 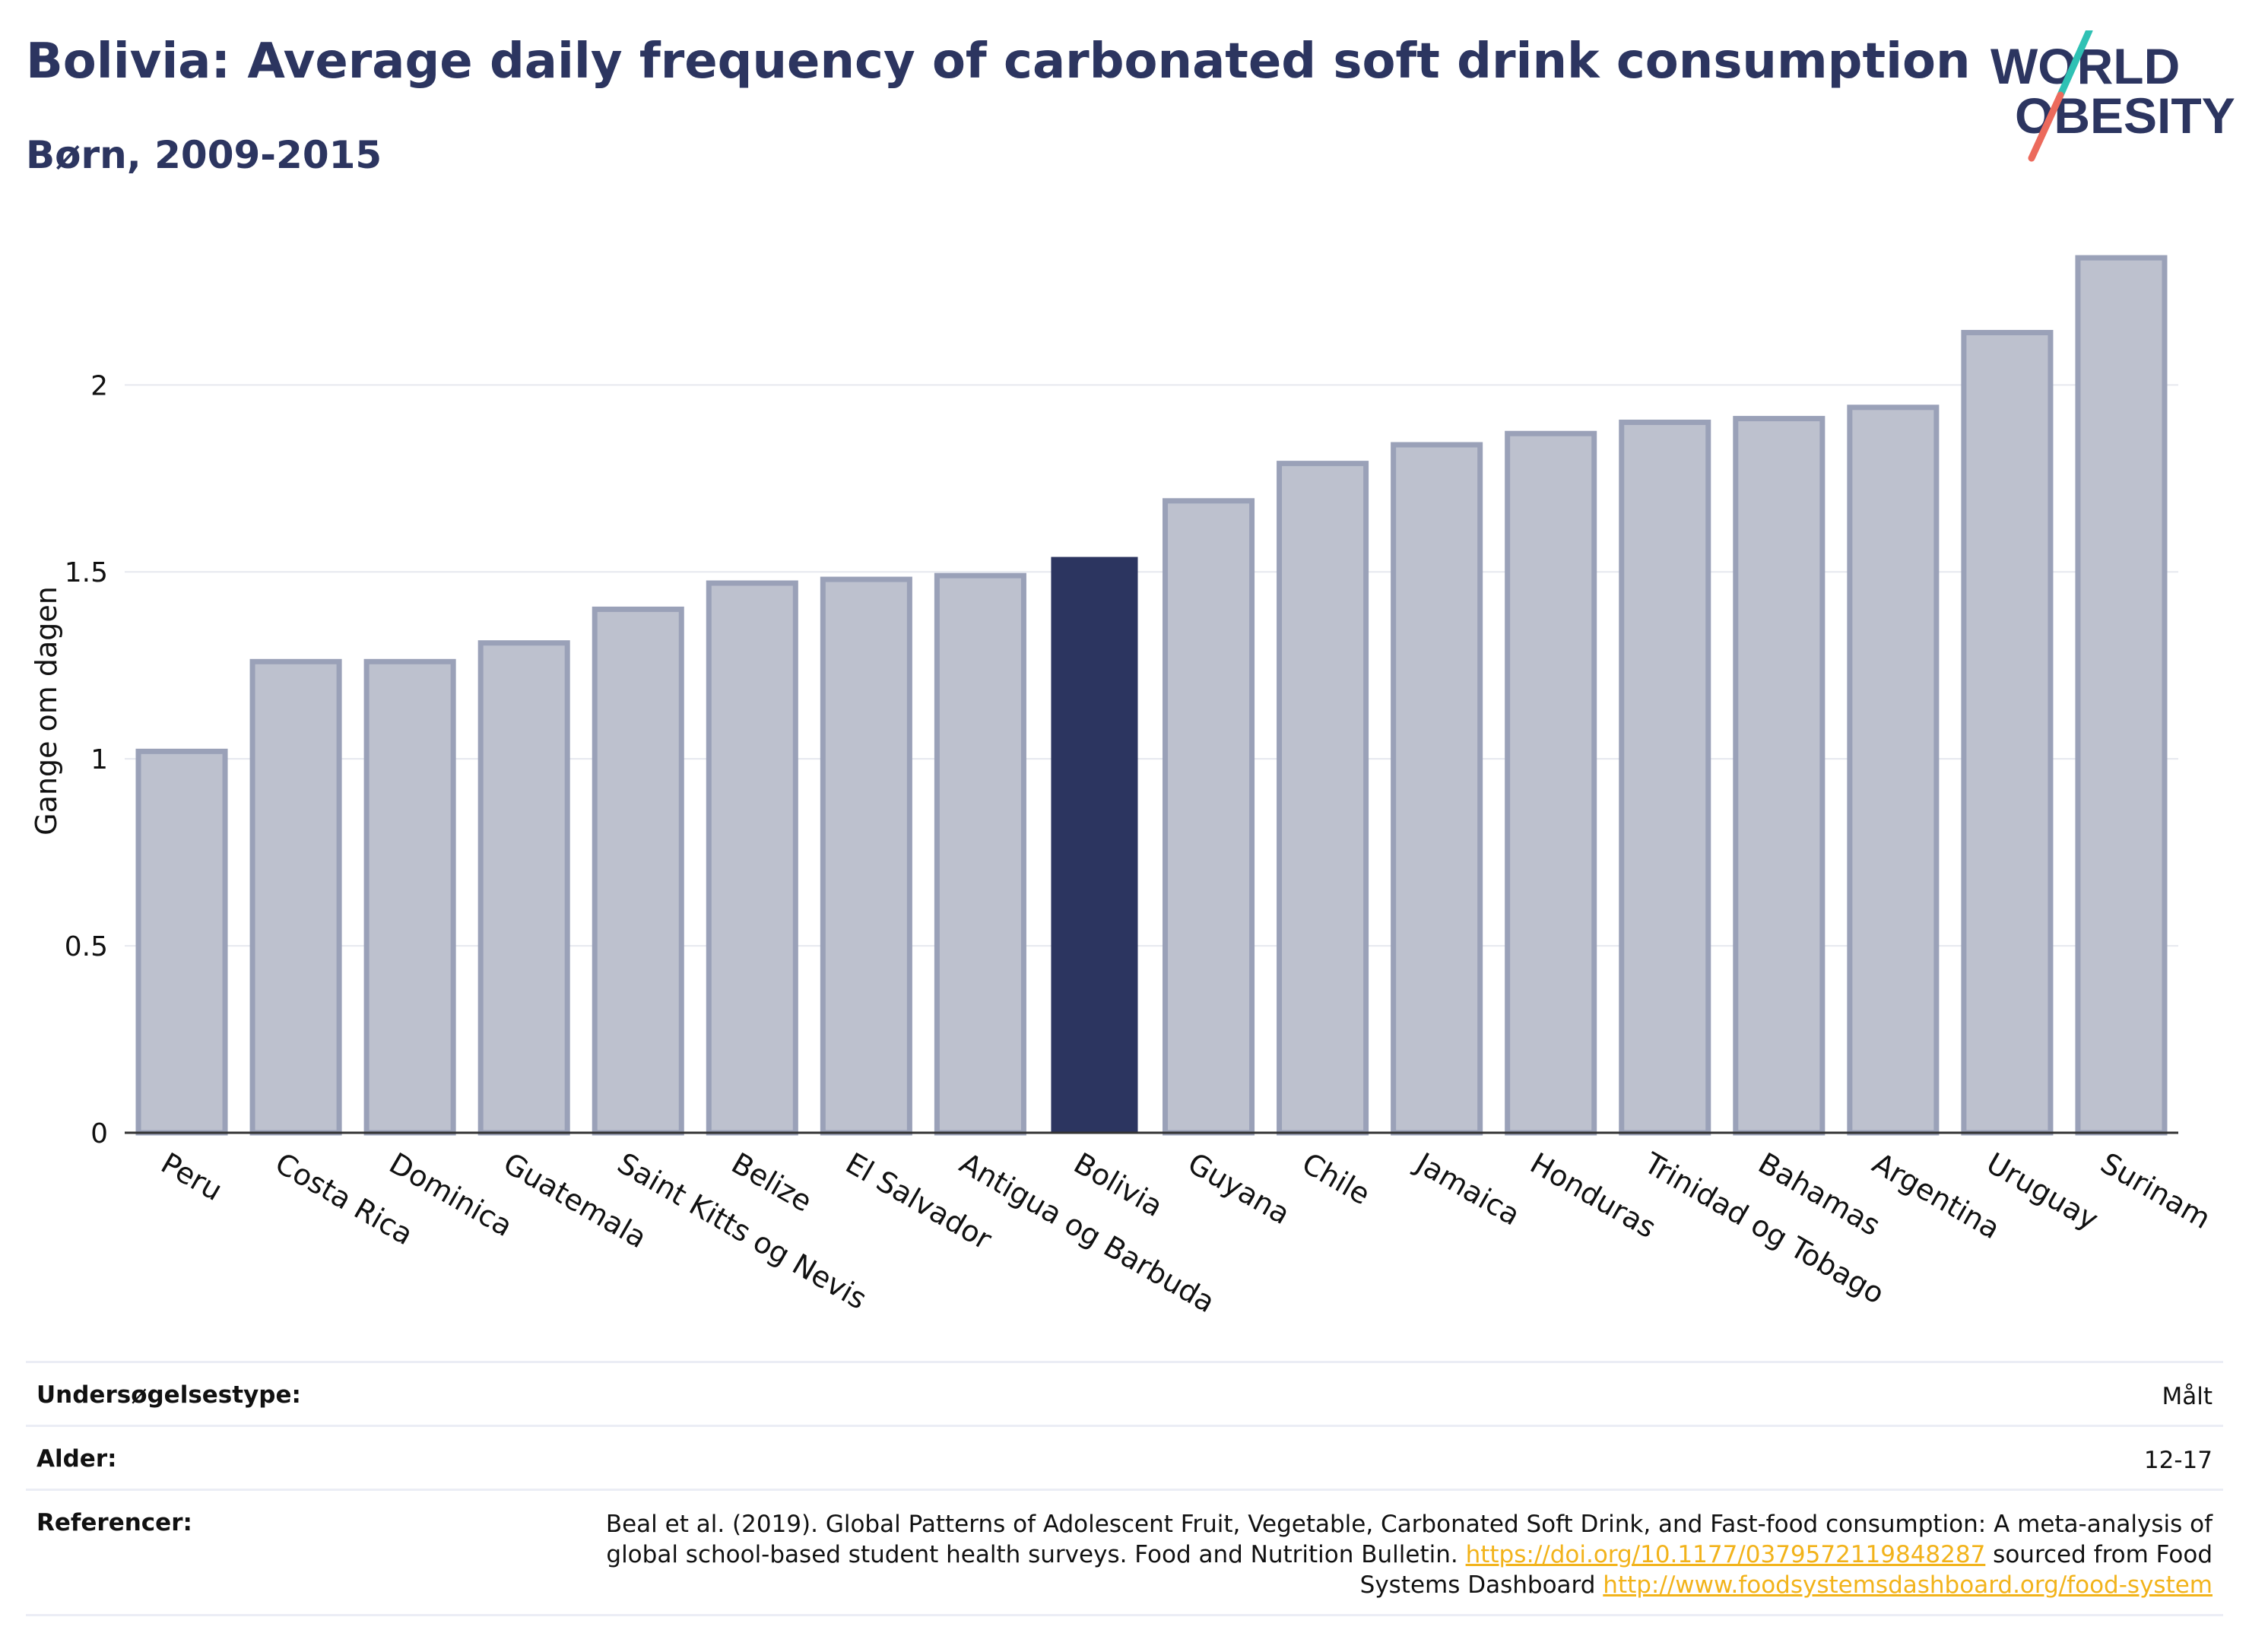 What do you see at coordinates (866, 856) in the screenshot?
I see `bar-el-salvador` at bounding box center [866, 856].